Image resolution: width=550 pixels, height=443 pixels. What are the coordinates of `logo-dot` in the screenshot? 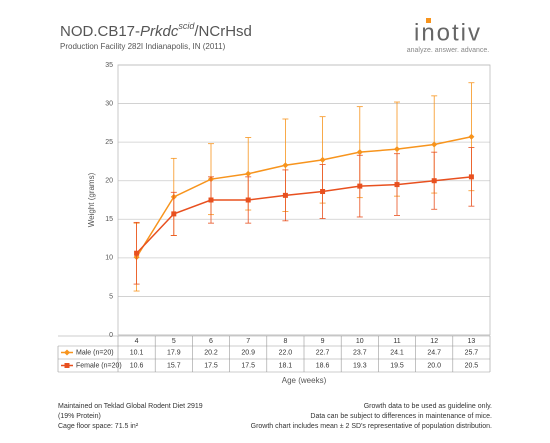 It's located at (428, 20).